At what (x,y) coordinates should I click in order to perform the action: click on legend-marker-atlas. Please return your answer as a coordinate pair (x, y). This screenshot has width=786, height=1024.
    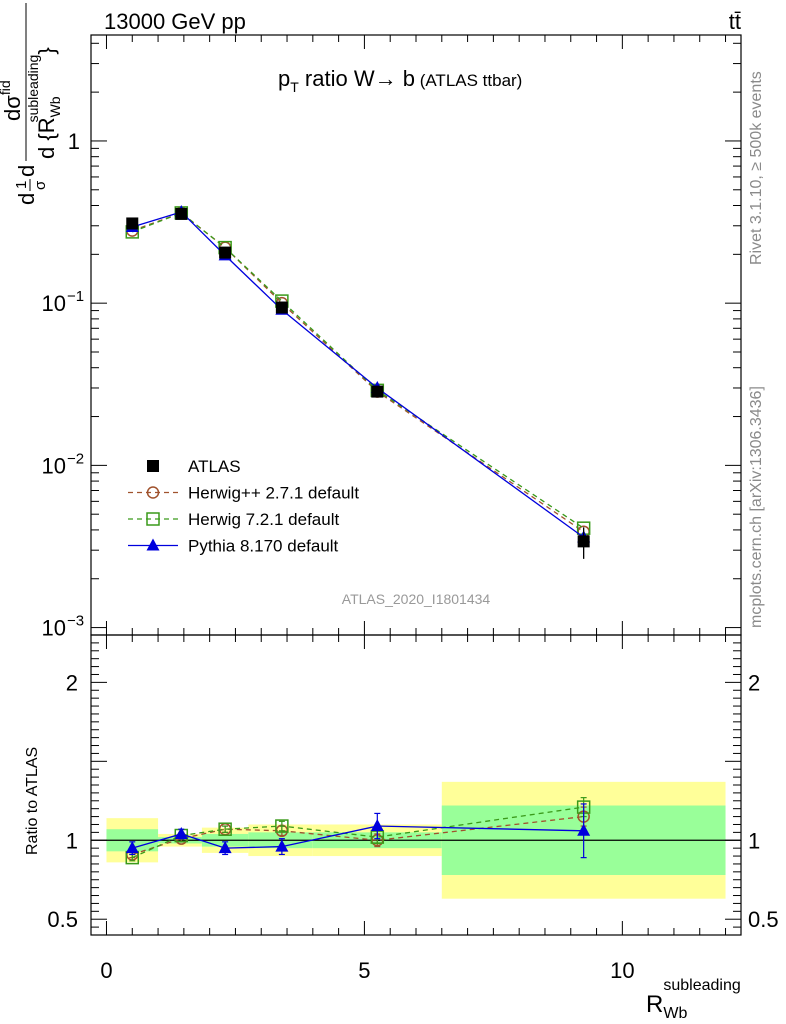
    Looking at the image, I should click on (153, 466).